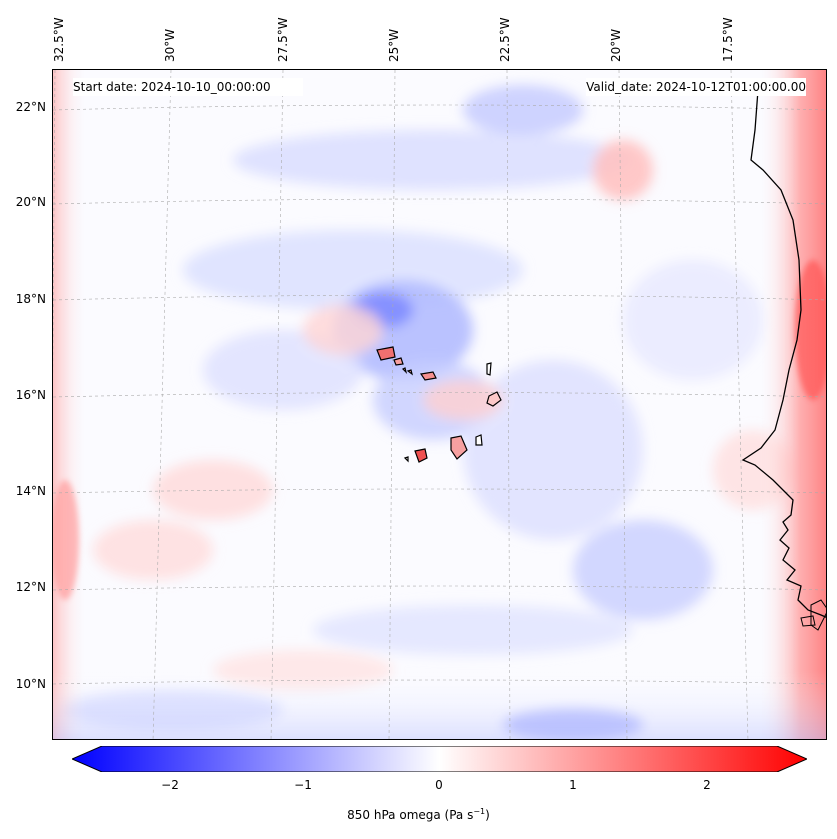 This screenshot has width=837, height=839. Describe the element at coordinates (30, 299) in the screenshot. I see `lat-label-18n: 18°N` at that location.